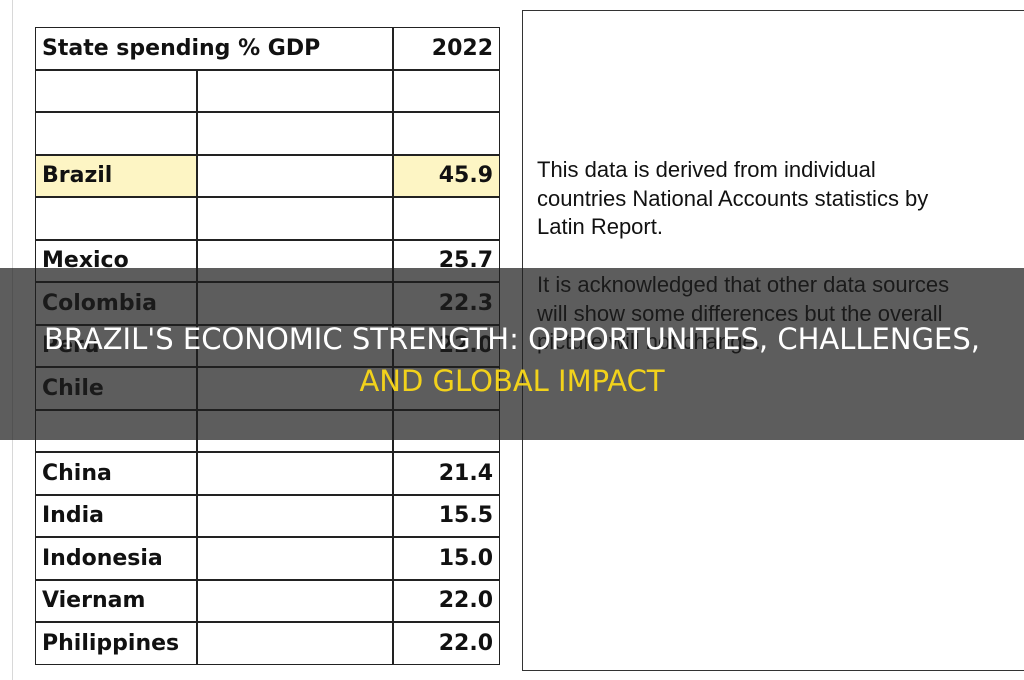  What do you see at coordinates (116, 643) in the screenshot?
I see `name-cell: Philippines` at bounding box center [116, 643].